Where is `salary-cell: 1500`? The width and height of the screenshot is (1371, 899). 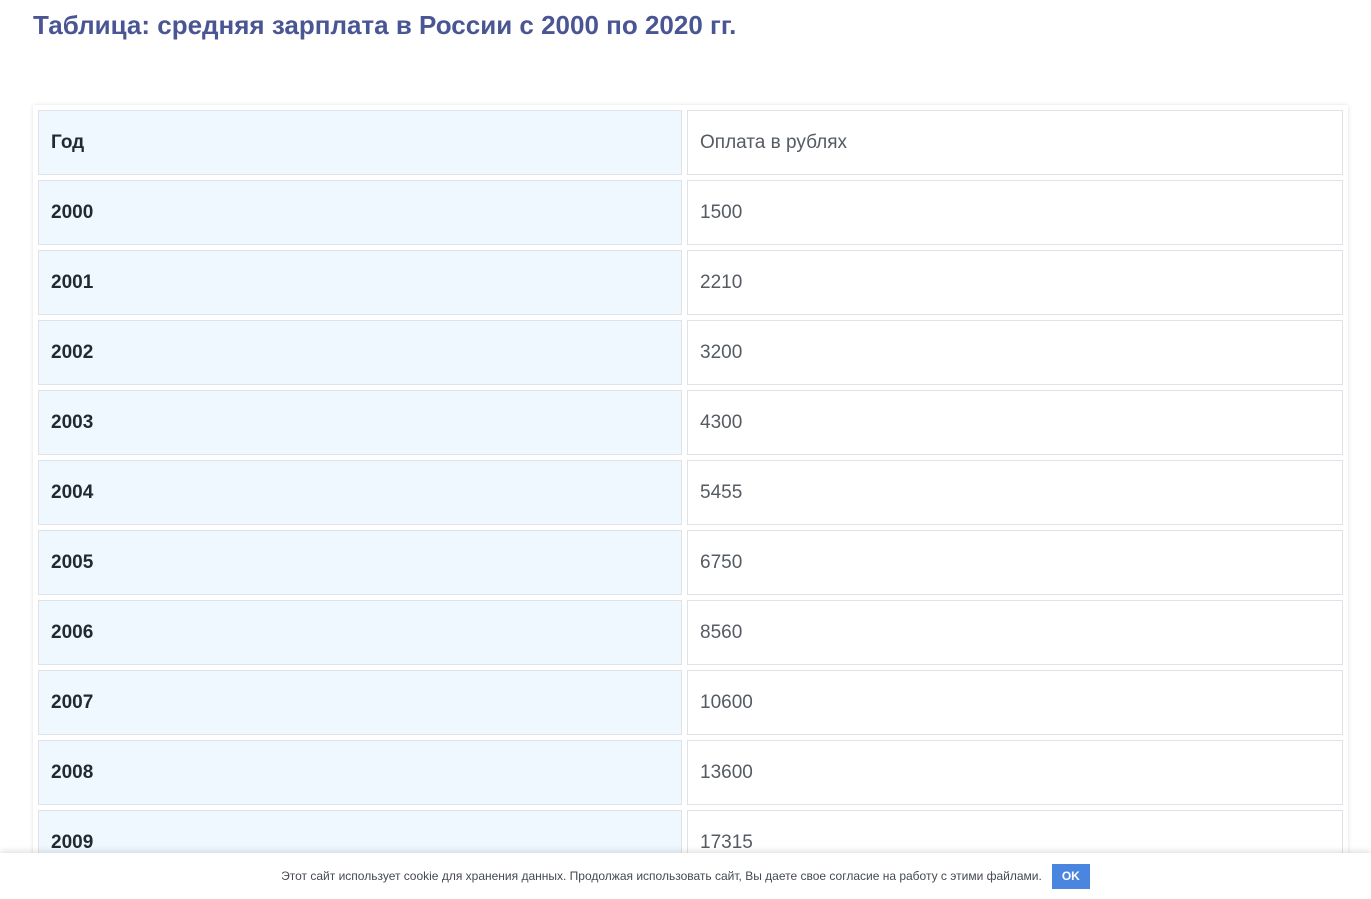
salary-cell: 1500 is located at coordinates (1015, 212).